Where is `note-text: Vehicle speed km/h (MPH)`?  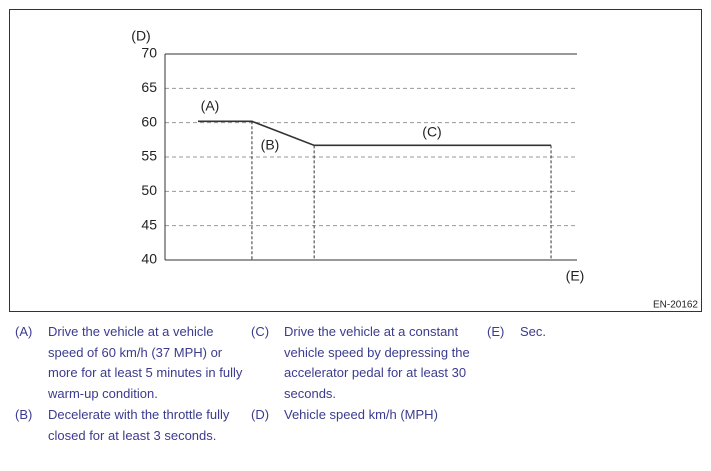 note-text: Vehicle speed km/h (MPH) is located at coordinates (361, 414).